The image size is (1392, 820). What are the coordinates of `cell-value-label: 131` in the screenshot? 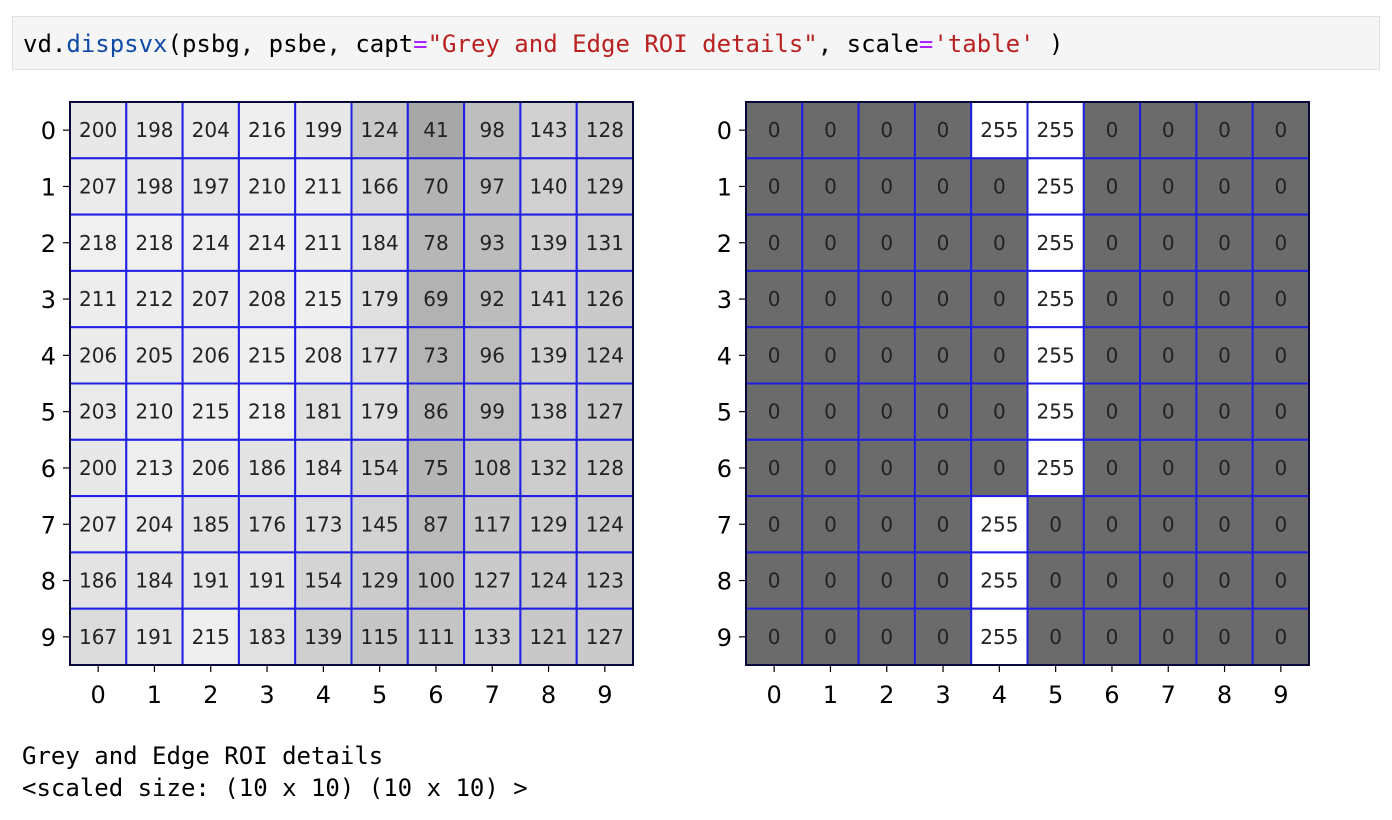 It's located at (605, 243).